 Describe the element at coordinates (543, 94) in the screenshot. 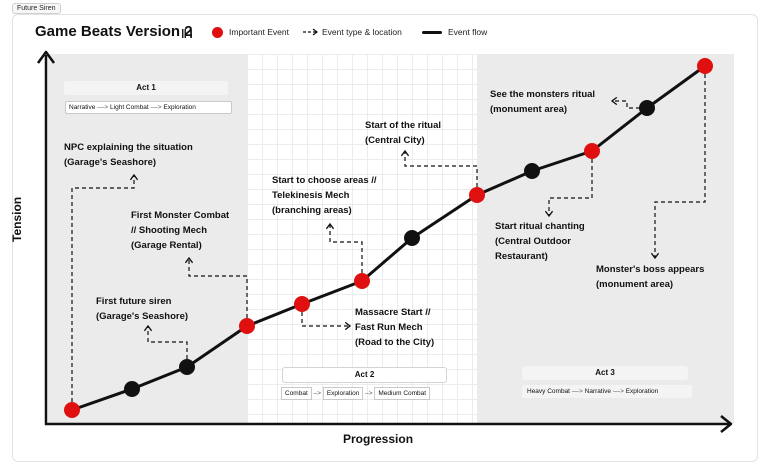

I see `event-label-line: See the monsters ritual` at that location.